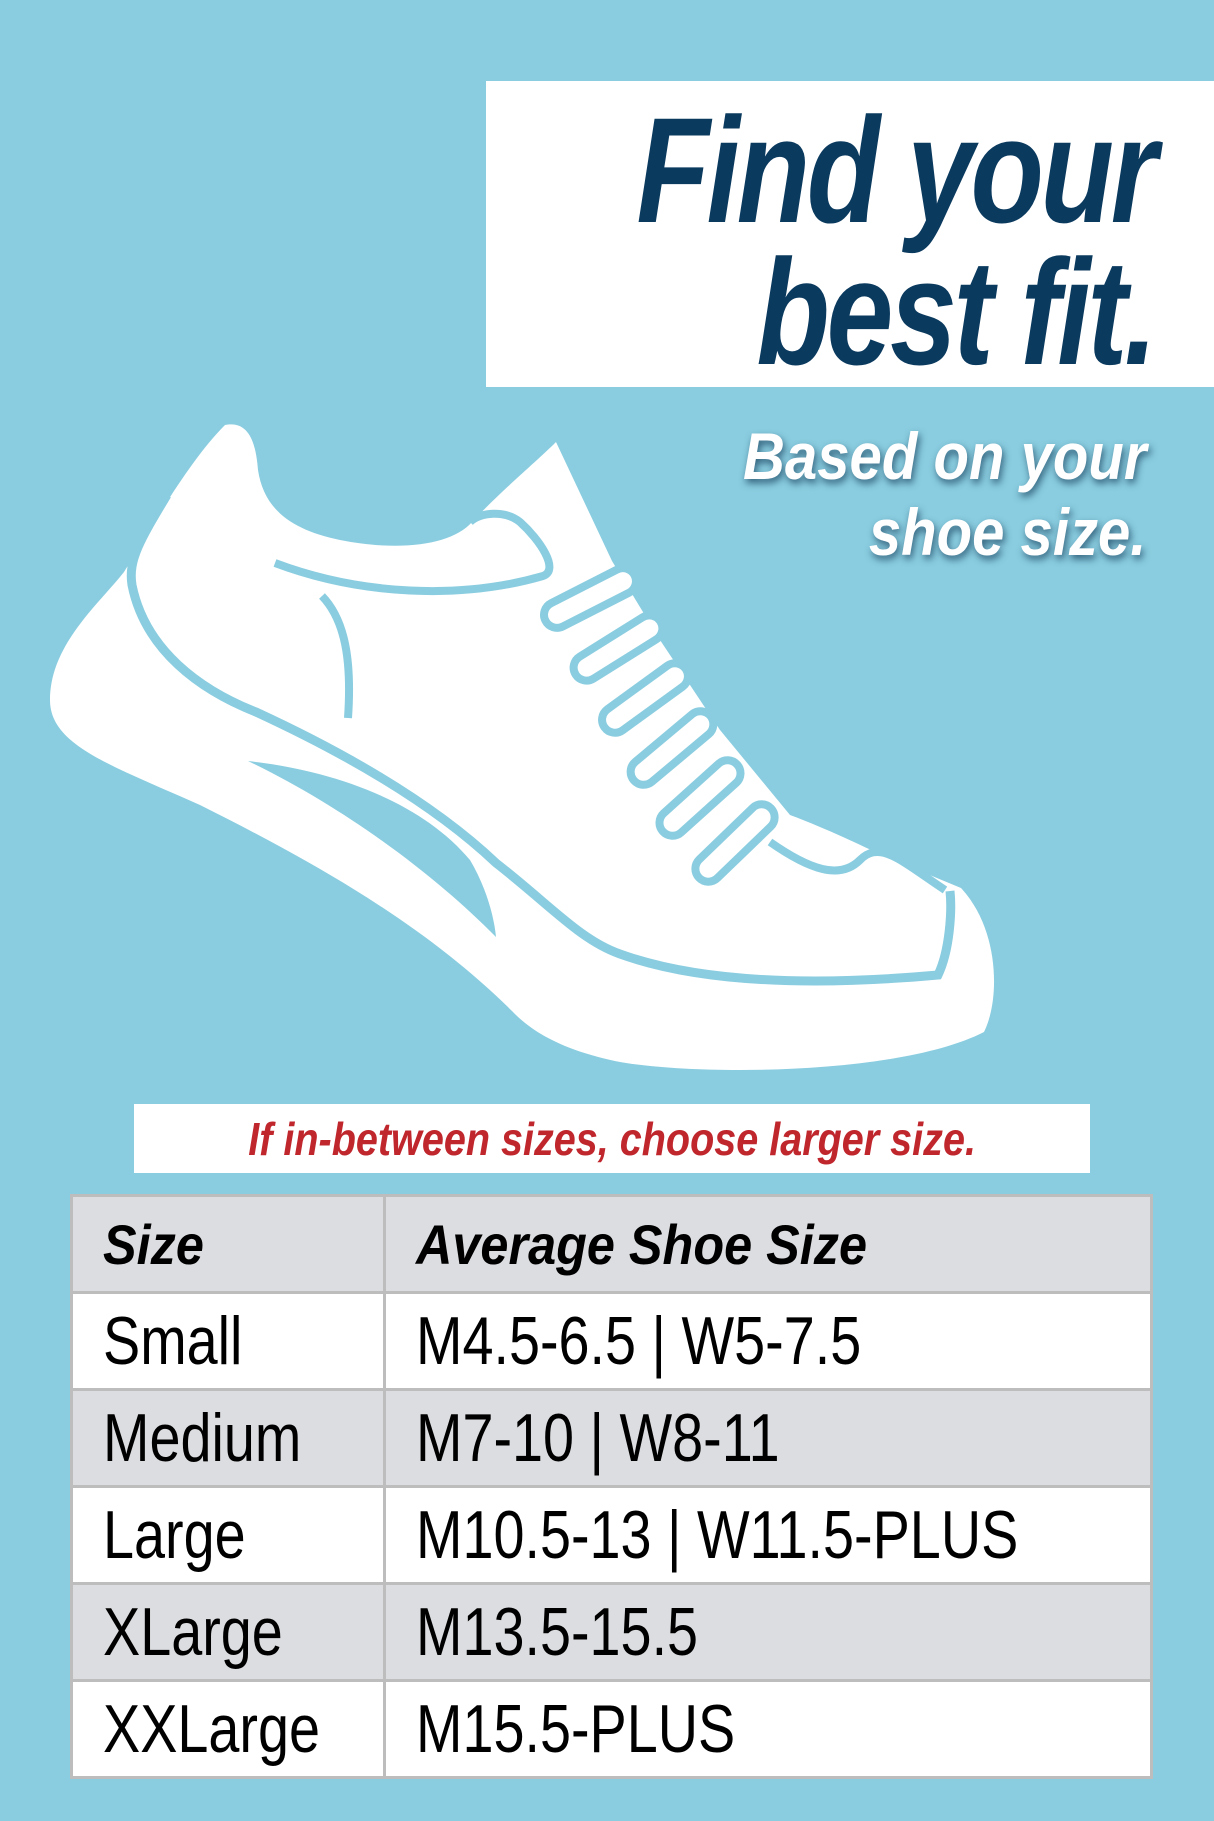  Describe the element at coordinates (556, 1632) in the screenshot. I see `shoe-size-value: M13.5-15.5` at that location.